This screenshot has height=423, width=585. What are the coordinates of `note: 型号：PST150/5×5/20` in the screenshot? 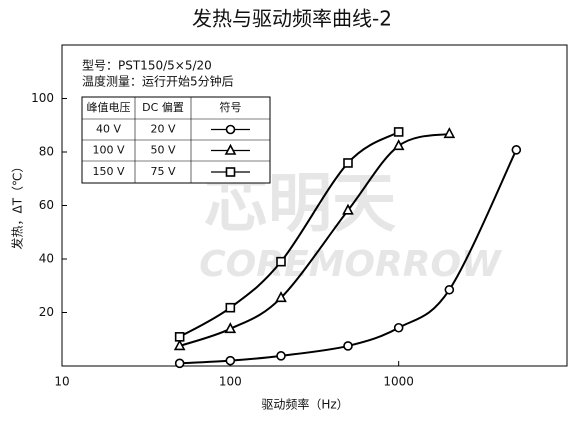 It's located at (147, 66).